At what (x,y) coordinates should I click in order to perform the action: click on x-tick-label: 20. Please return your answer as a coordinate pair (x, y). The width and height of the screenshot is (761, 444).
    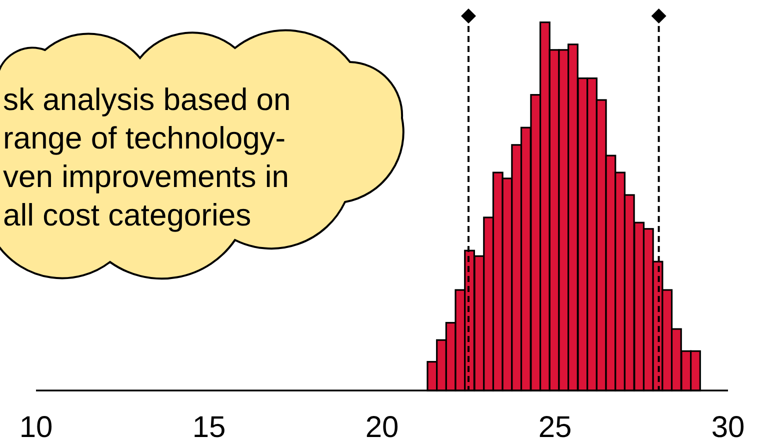
    Looking at the image, I should click on (382, 427).